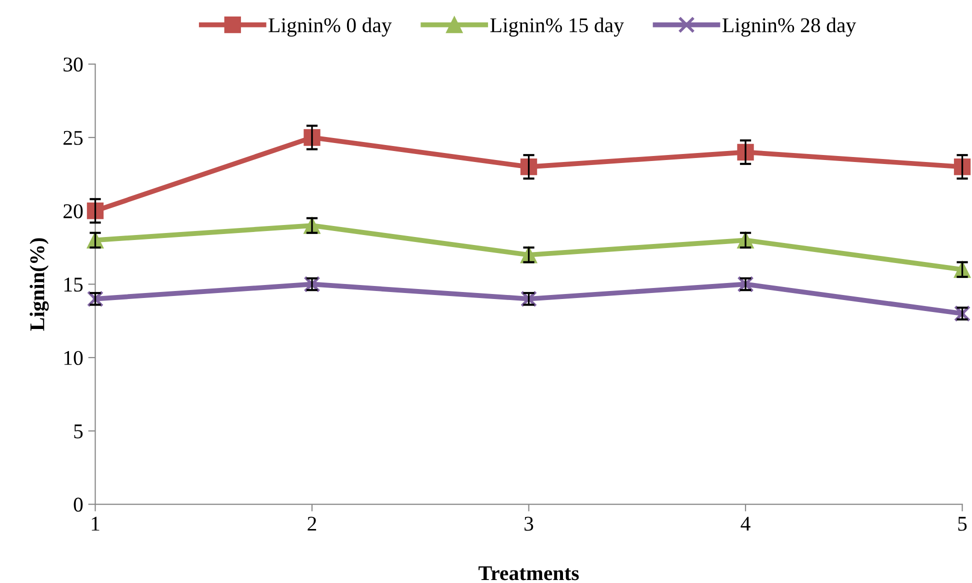  I want to click on y-tick-label: 25, so click(73, 137).